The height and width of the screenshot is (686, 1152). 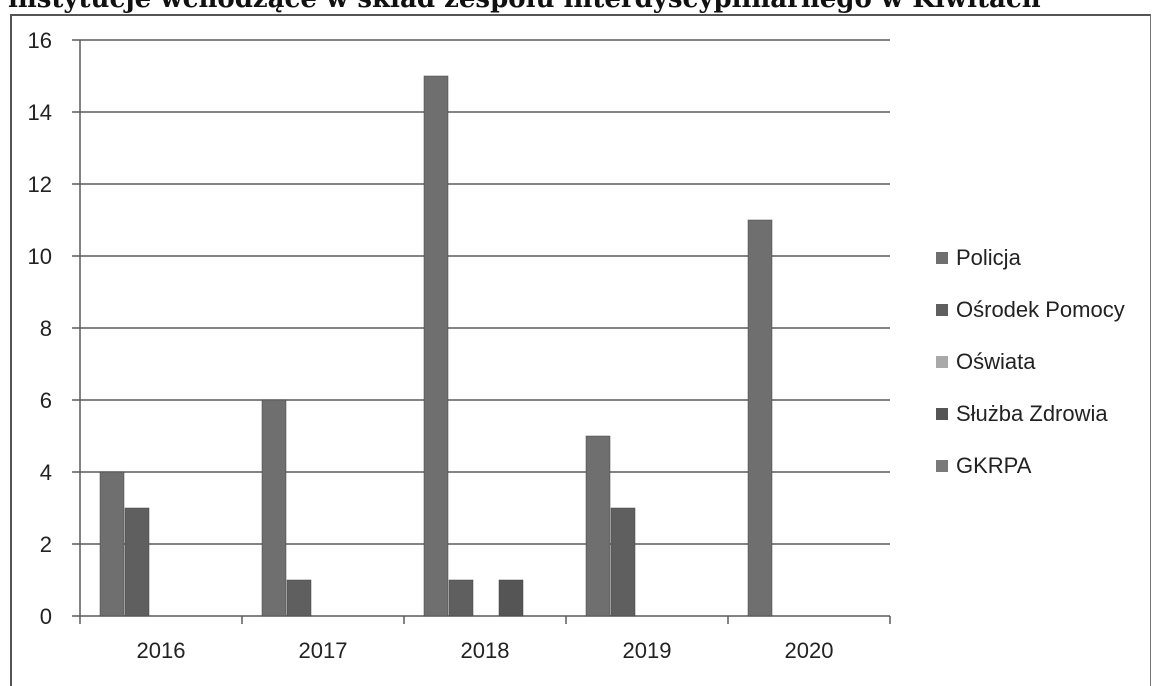 I want to click on y-tick-label: 14, so click(x=40, y=112).